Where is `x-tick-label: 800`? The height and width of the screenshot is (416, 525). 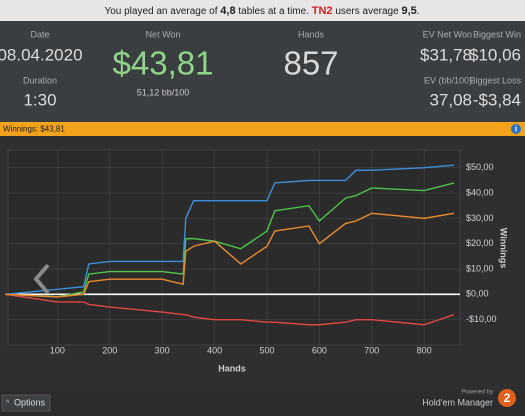
x-tick-label: 800 is located at coordinates (424, 350).